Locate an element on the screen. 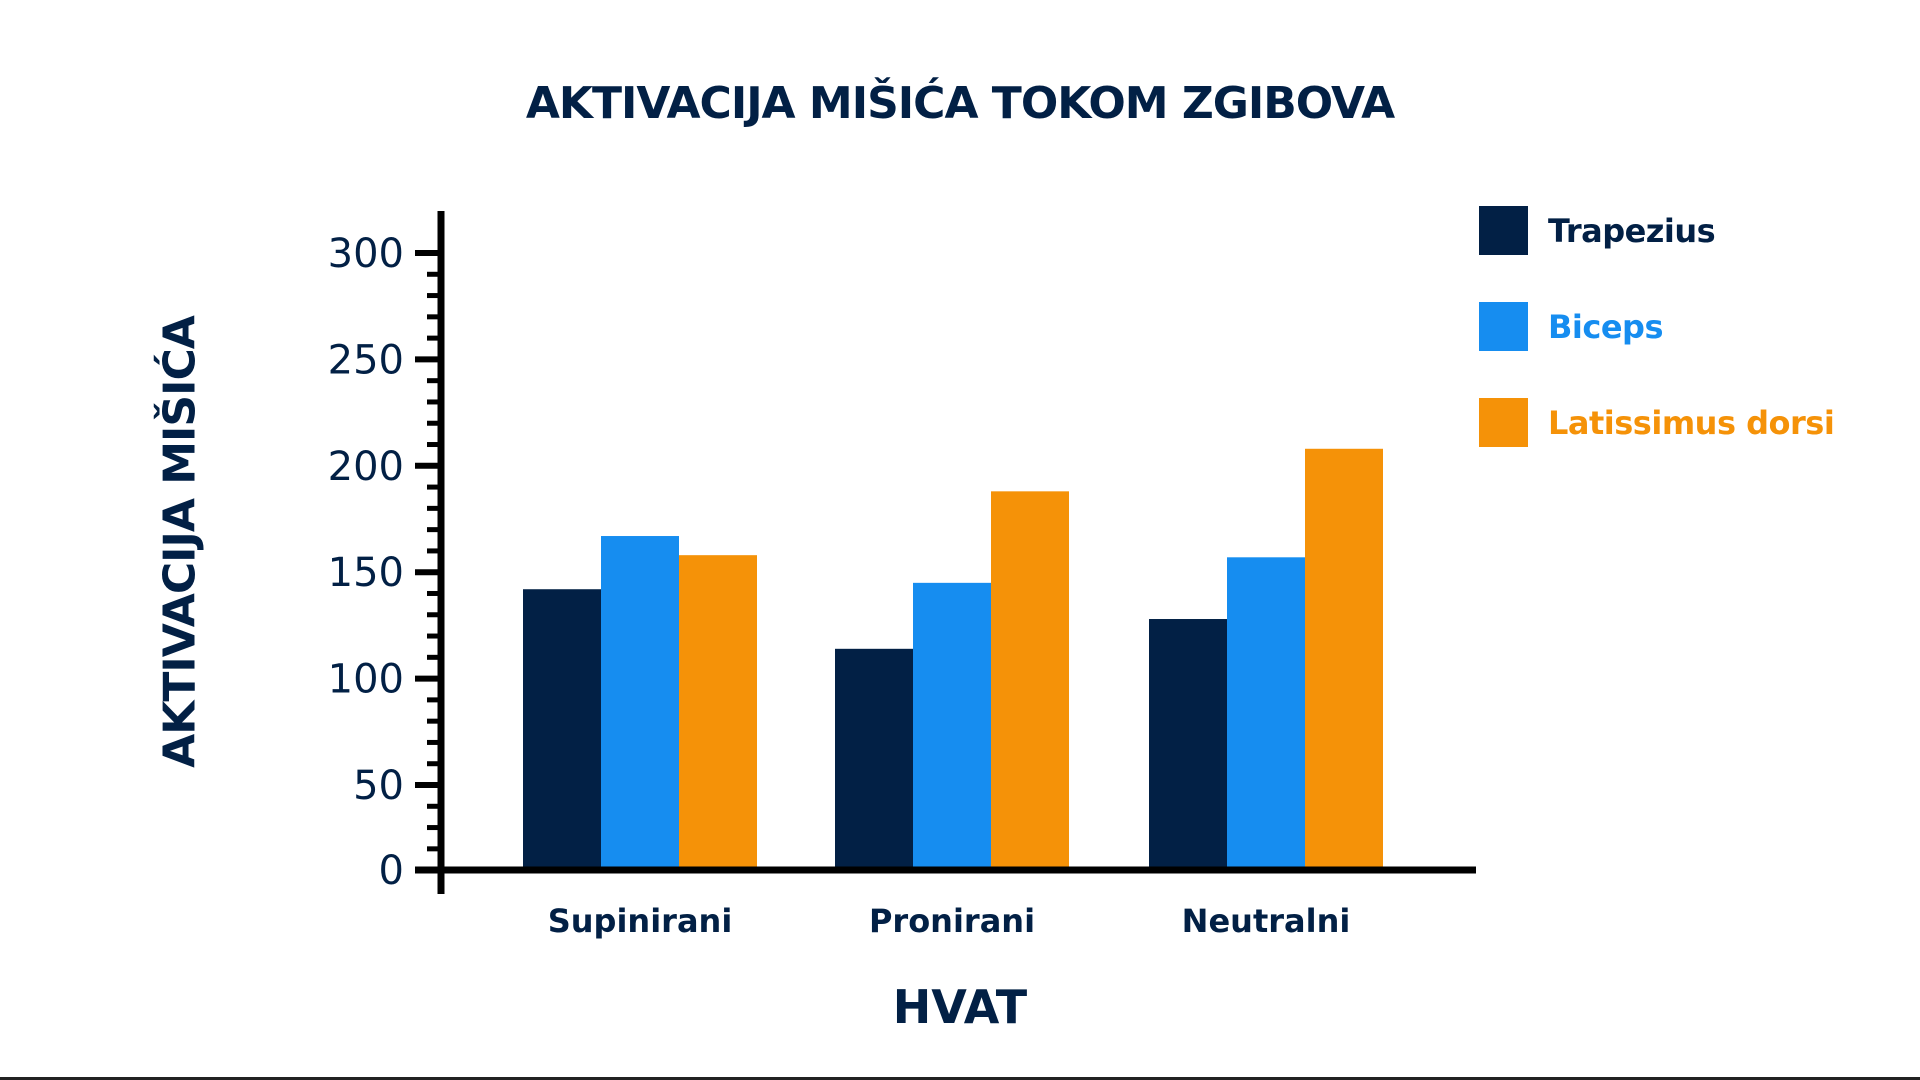 Image resolution: width=1920 pixels, height=1080 pixels. legend-item: Latissimus dorsi is located at coordinates (1657, 422).